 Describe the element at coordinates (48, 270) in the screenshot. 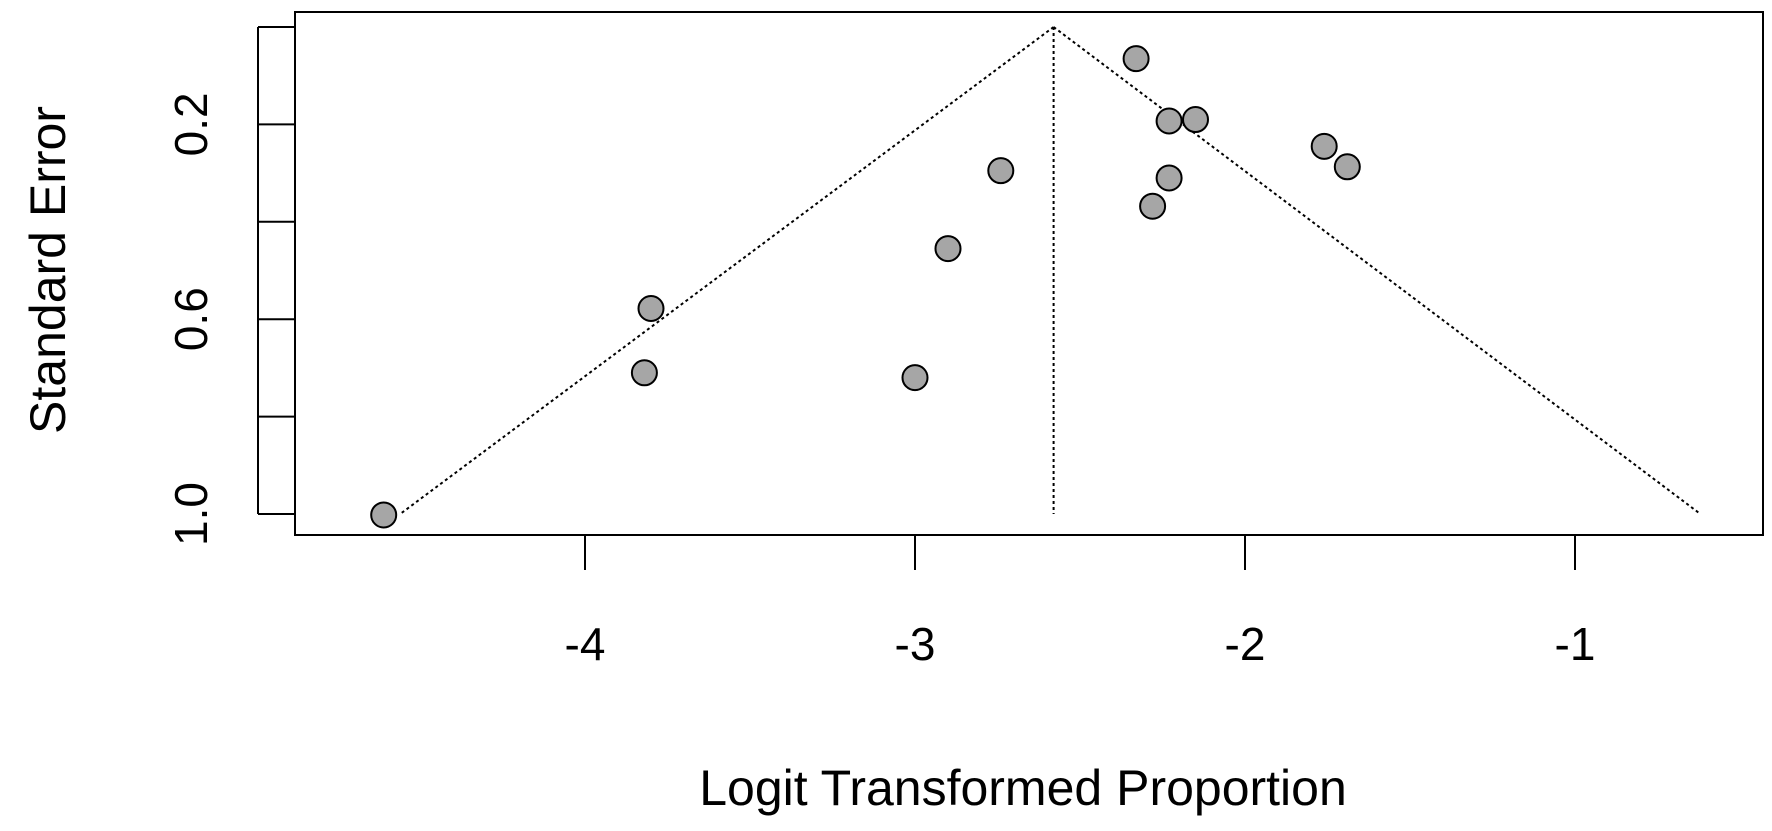

I see `y-axis-title: Standard Error` at that location.